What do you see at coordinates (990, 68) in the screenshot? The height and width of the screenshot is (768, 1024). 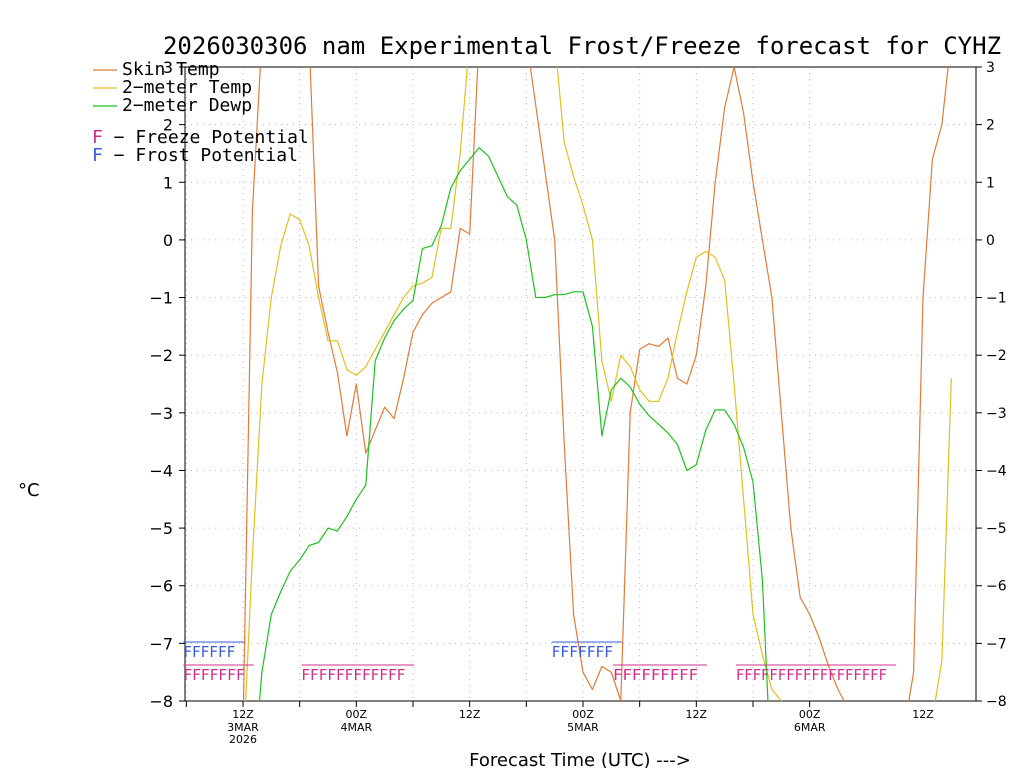 I see `y-tick-label-right: 3` at bounding box center [990, 68].